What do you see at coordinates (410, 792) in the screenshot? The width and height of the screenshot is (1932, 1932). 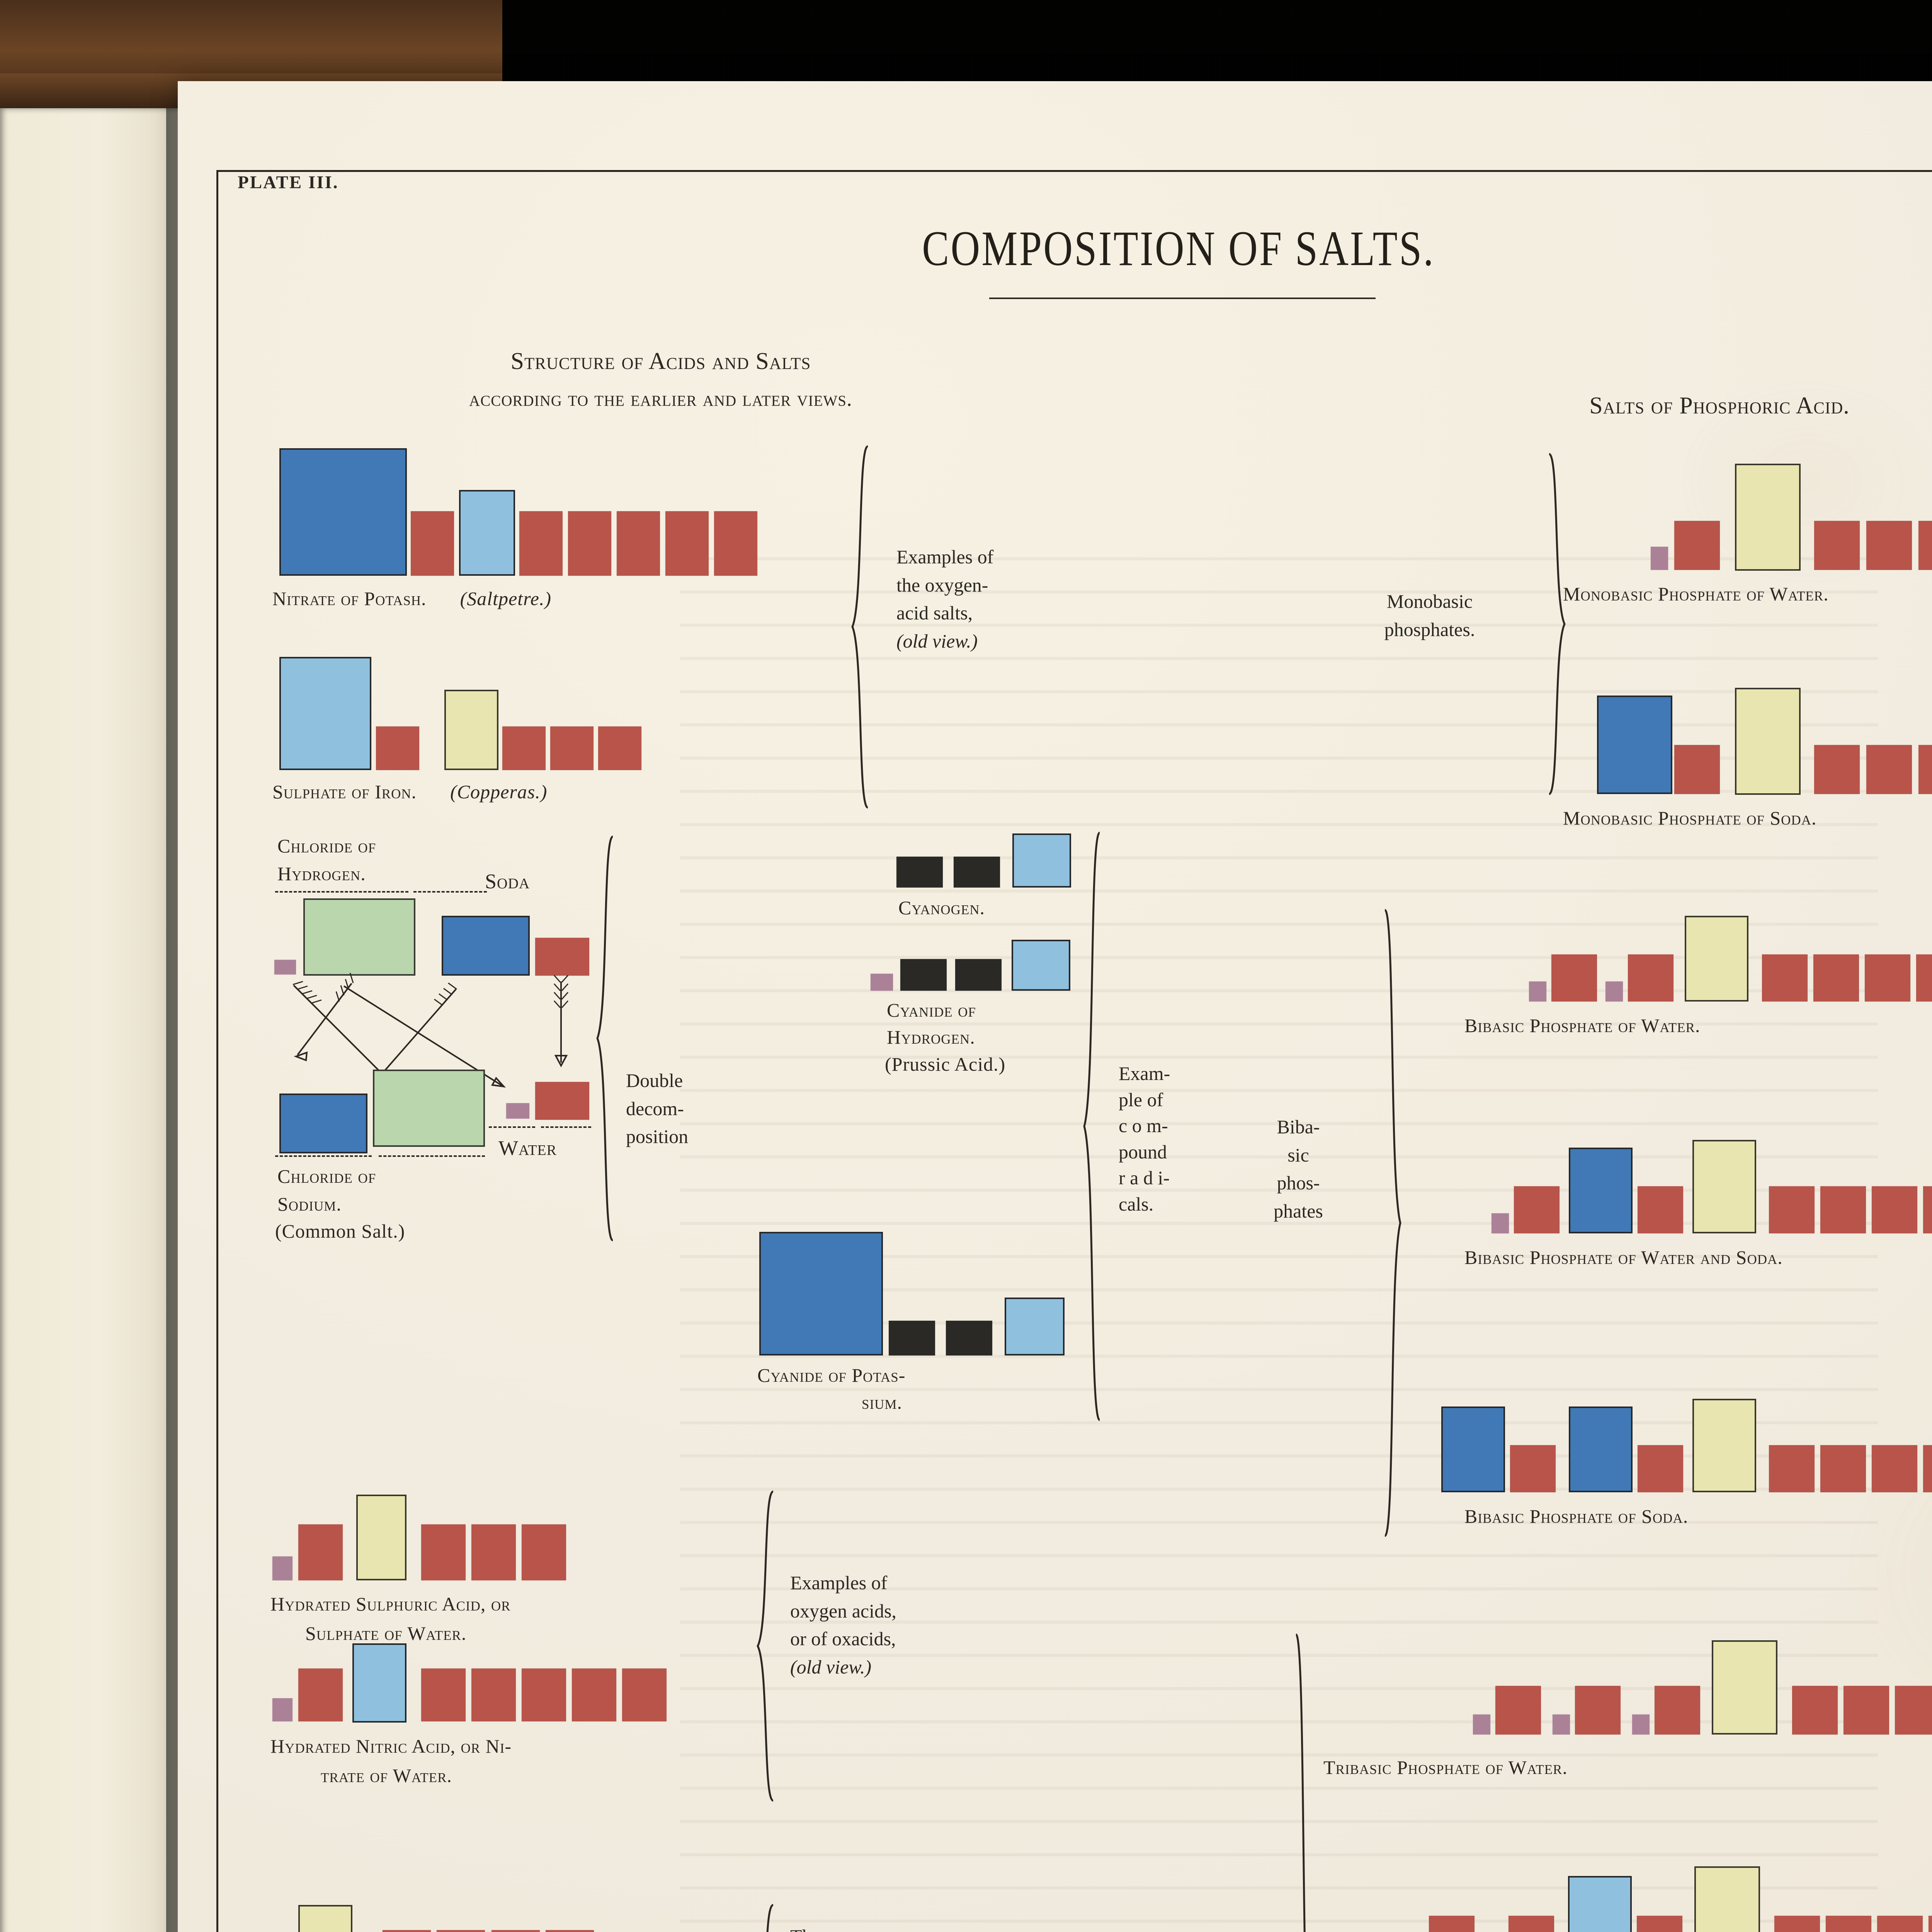 I see `caption: Sulphate of Iron. (Copperas.)` at bounding box center [410, 792].